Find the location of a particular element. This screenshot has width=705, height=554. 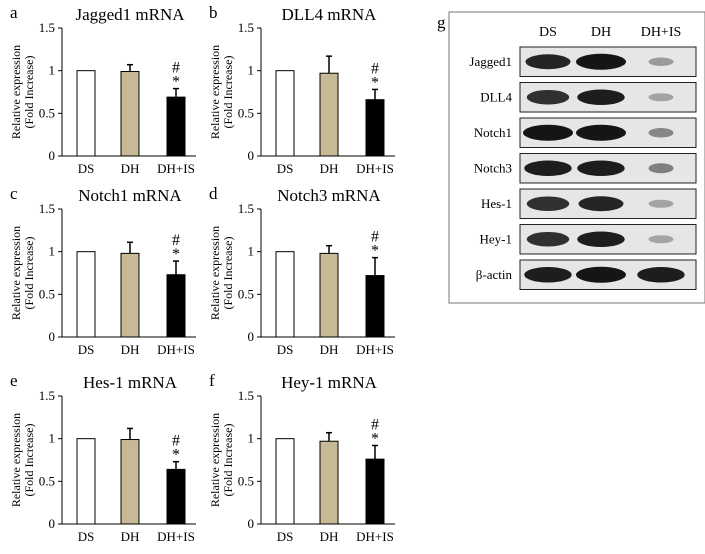

bar-dh is located at coordinates (329, 295).